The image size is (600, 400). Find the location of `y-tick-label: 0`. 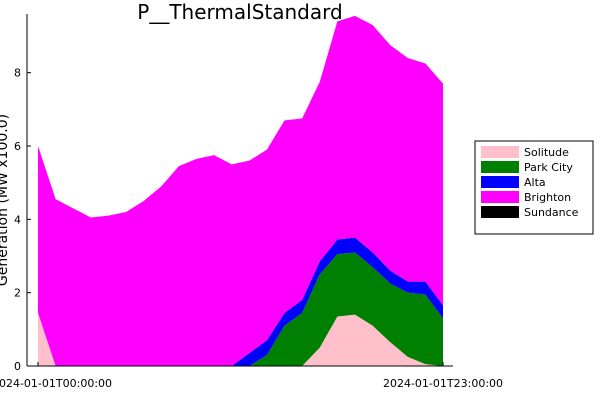

y-tick-label: 0 is located at coordinates (17, 366).